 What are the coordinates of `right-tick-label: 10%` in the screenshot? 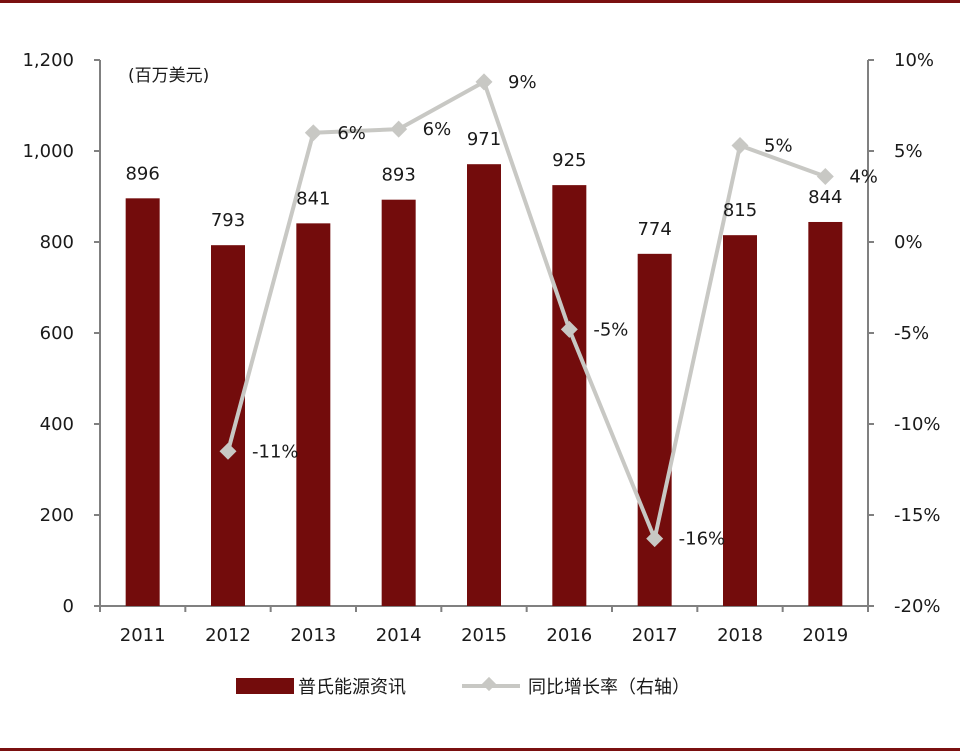 It's located at (914, 60).